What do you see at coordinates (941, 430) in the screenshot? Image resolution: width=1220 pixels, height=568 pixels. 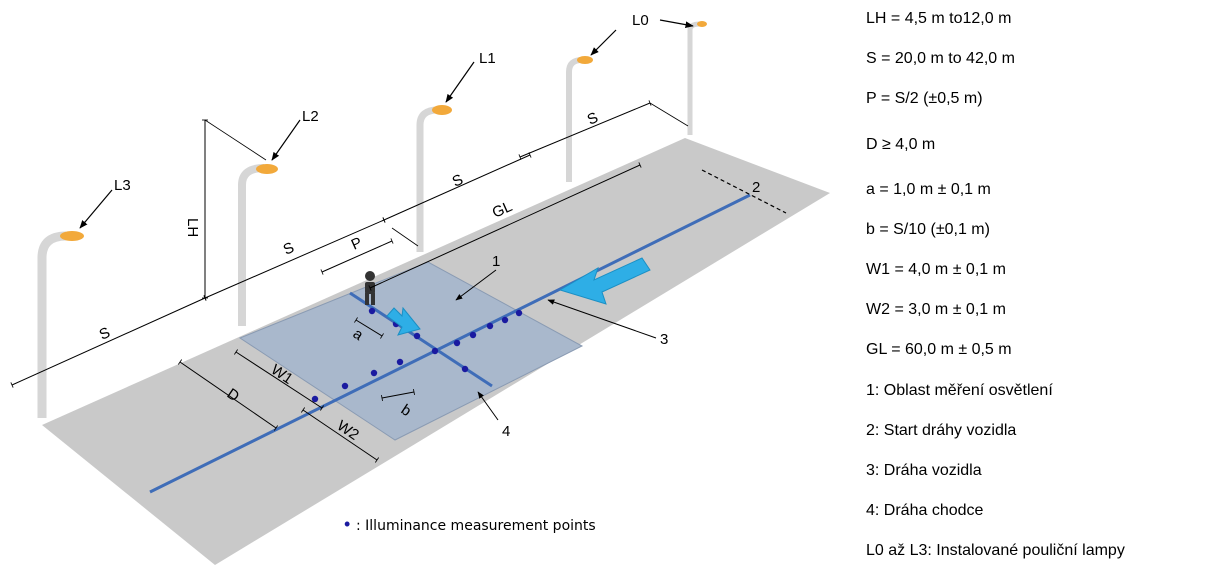 I see `spec-zone-2: 2: Start dráhy vozidla` at bounding box center [941, 430].